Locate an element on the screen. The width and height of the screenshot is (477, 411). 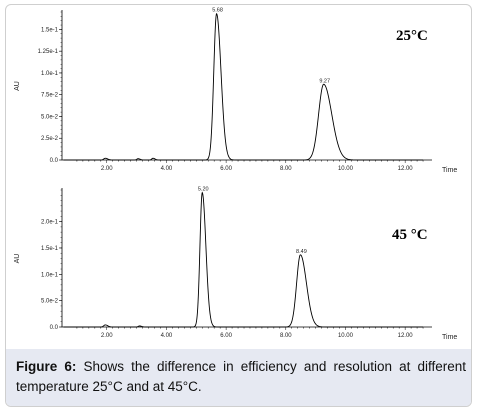
peak-label: 5.20 is located at coordinates (203, 190).